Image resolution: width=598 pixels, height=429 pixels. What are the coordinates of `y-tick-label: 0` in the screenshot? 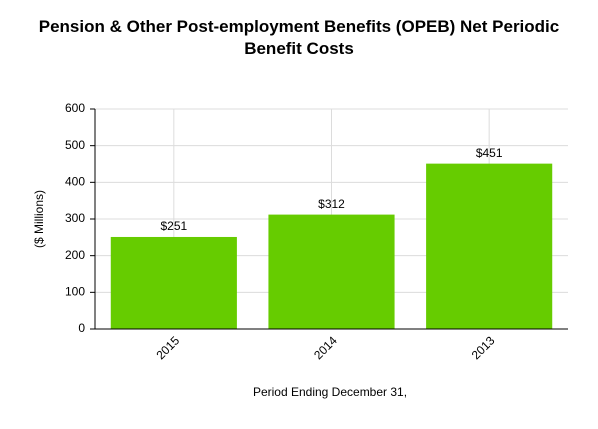 It's located at (81, 328).